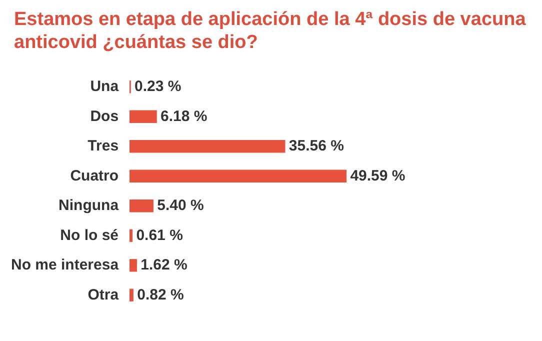 The image size is (542, 341). Describe the element at coordinates (103, 146) in the screenshot. I see `y-tick-label: Tres` at that location.